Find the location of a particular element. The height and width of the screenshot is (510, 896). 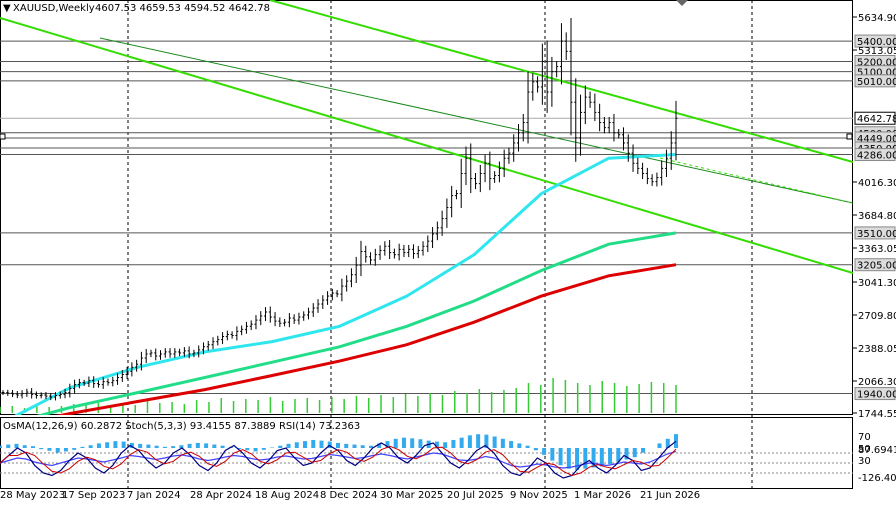

price-level-label: 5200.00 is located at coordinates (876, 63).